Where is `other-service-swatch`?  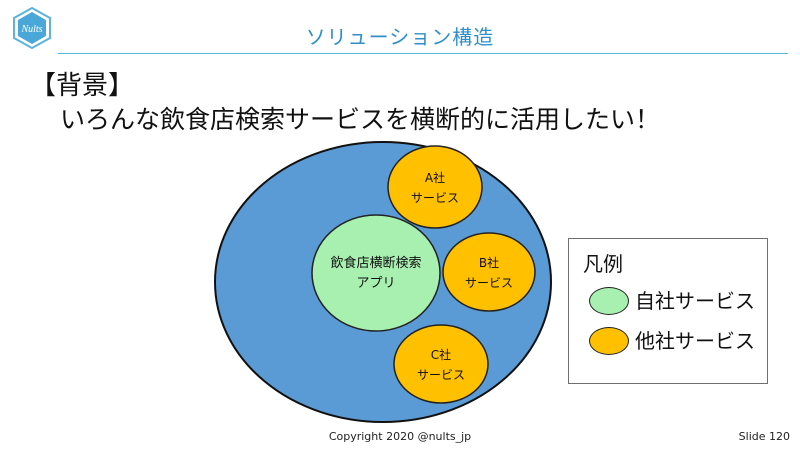 other-service-swatch is located at coordinates (609, 341).